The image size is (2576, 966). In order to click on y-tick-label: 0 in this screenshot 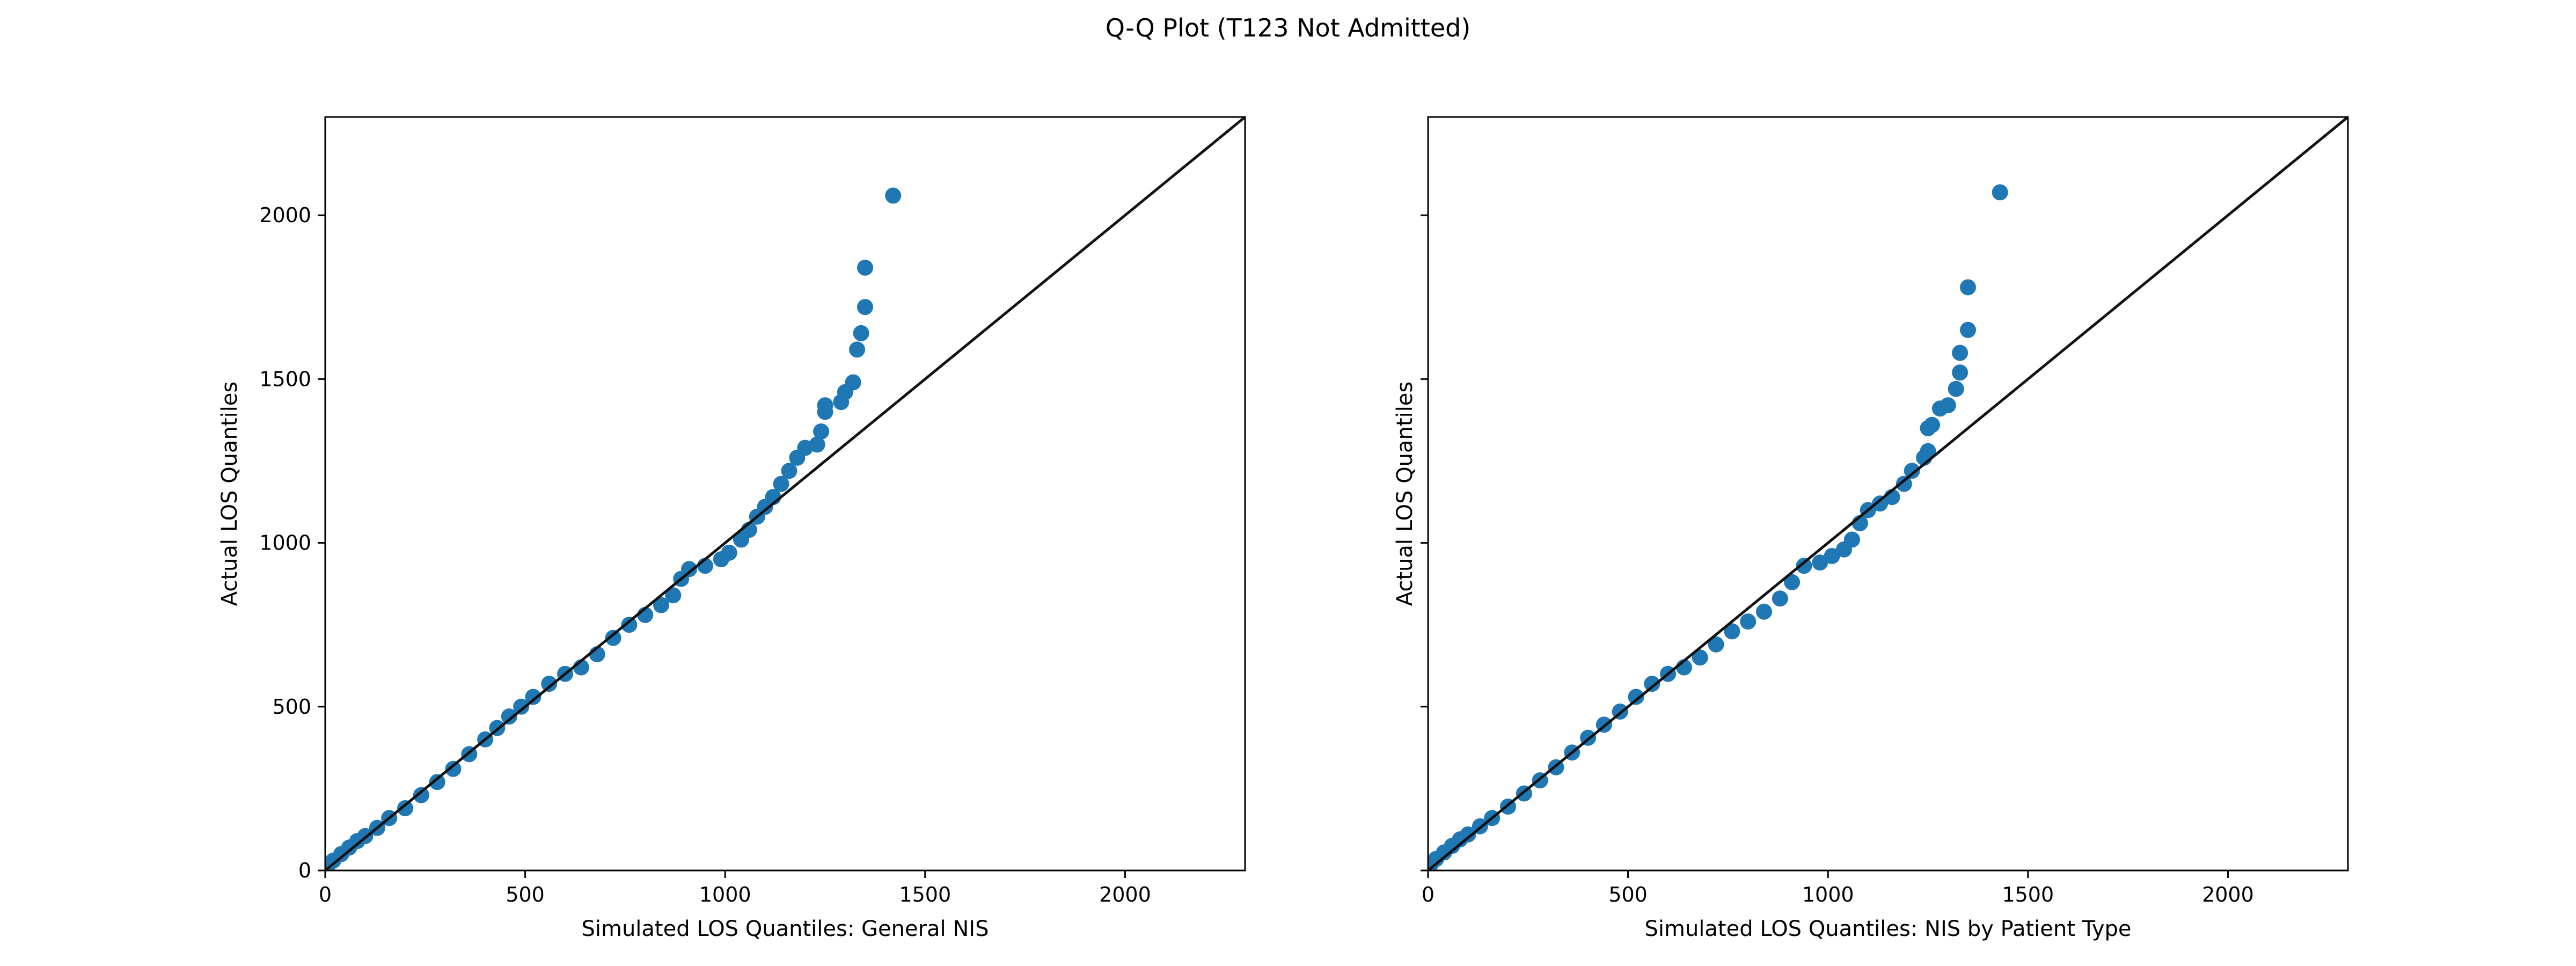, I will do `click(304, 870)`.